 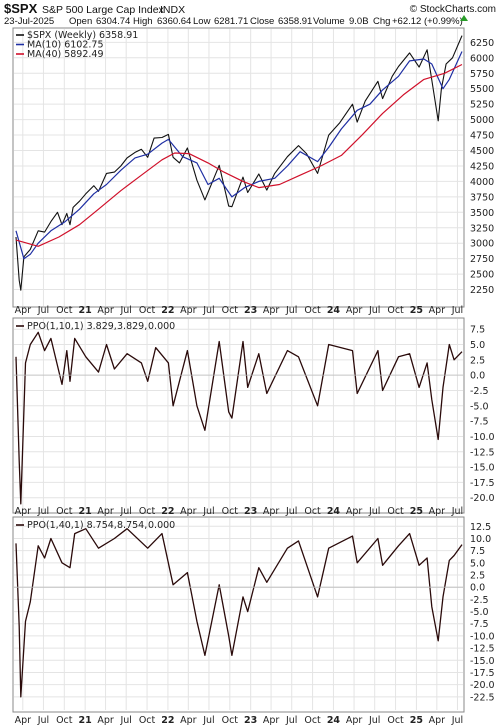 What do you see at coordinates (132, 326) in the screenshot?
I see `ppo-hist-value: 3.829,` at bounding box center [132, 326].